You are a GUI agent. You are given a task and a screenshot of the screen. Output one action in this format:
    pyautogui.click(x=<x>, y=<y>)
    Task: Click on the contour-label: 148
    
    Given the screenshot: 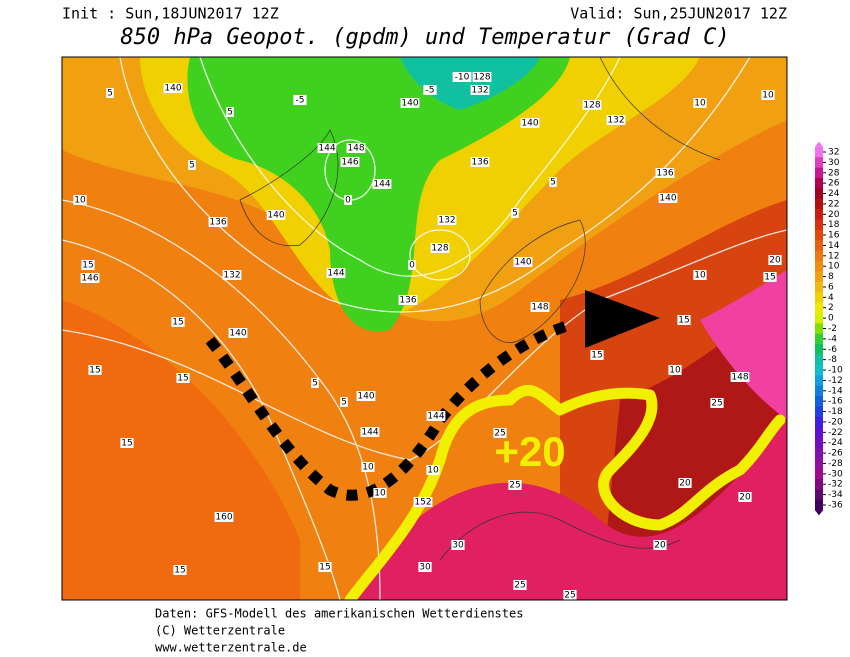 What is the action you would take?
    pyautogui.click(x=355, y=149)
    